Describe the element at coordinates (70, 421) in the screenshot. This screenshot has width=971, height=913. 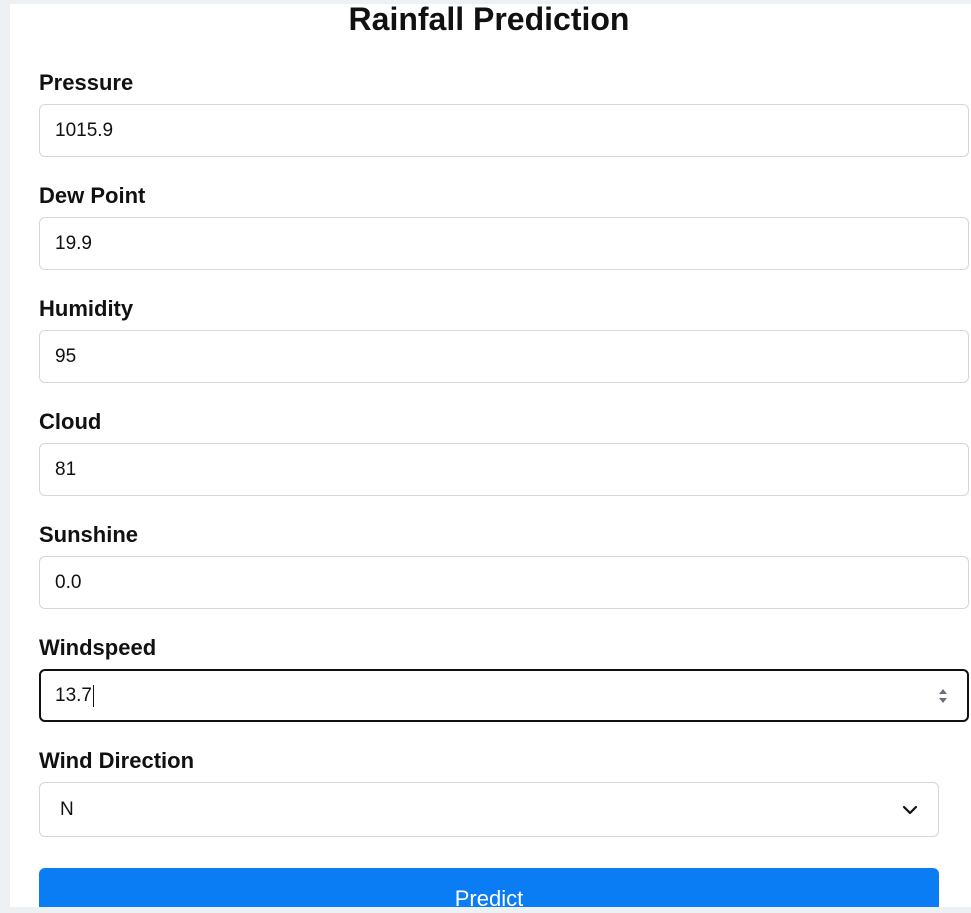
I see `cloud-label: Cloud` at that location.